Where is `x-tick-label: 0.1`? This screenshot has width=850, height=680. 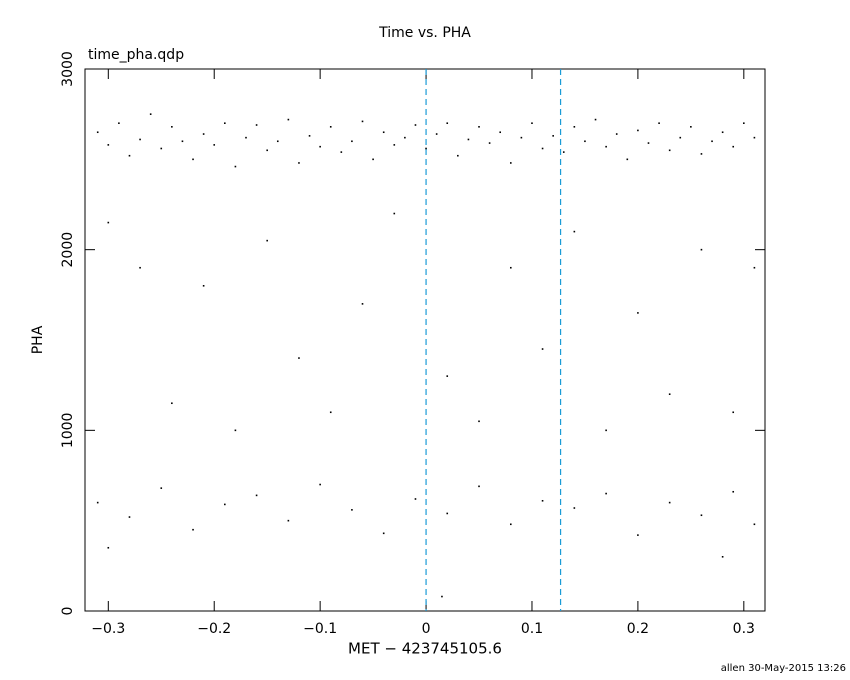 x-tick-label: 0.1 is located at coordinates (532, 629).